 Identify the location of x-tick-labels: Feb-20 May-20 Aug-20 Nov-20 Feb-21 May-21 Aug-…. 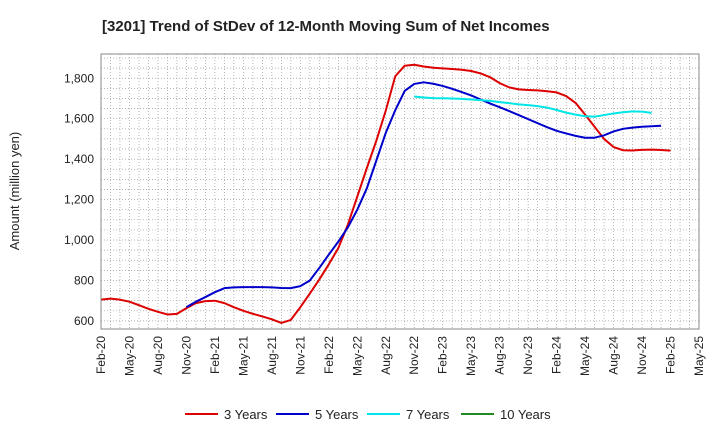
(400, 356).